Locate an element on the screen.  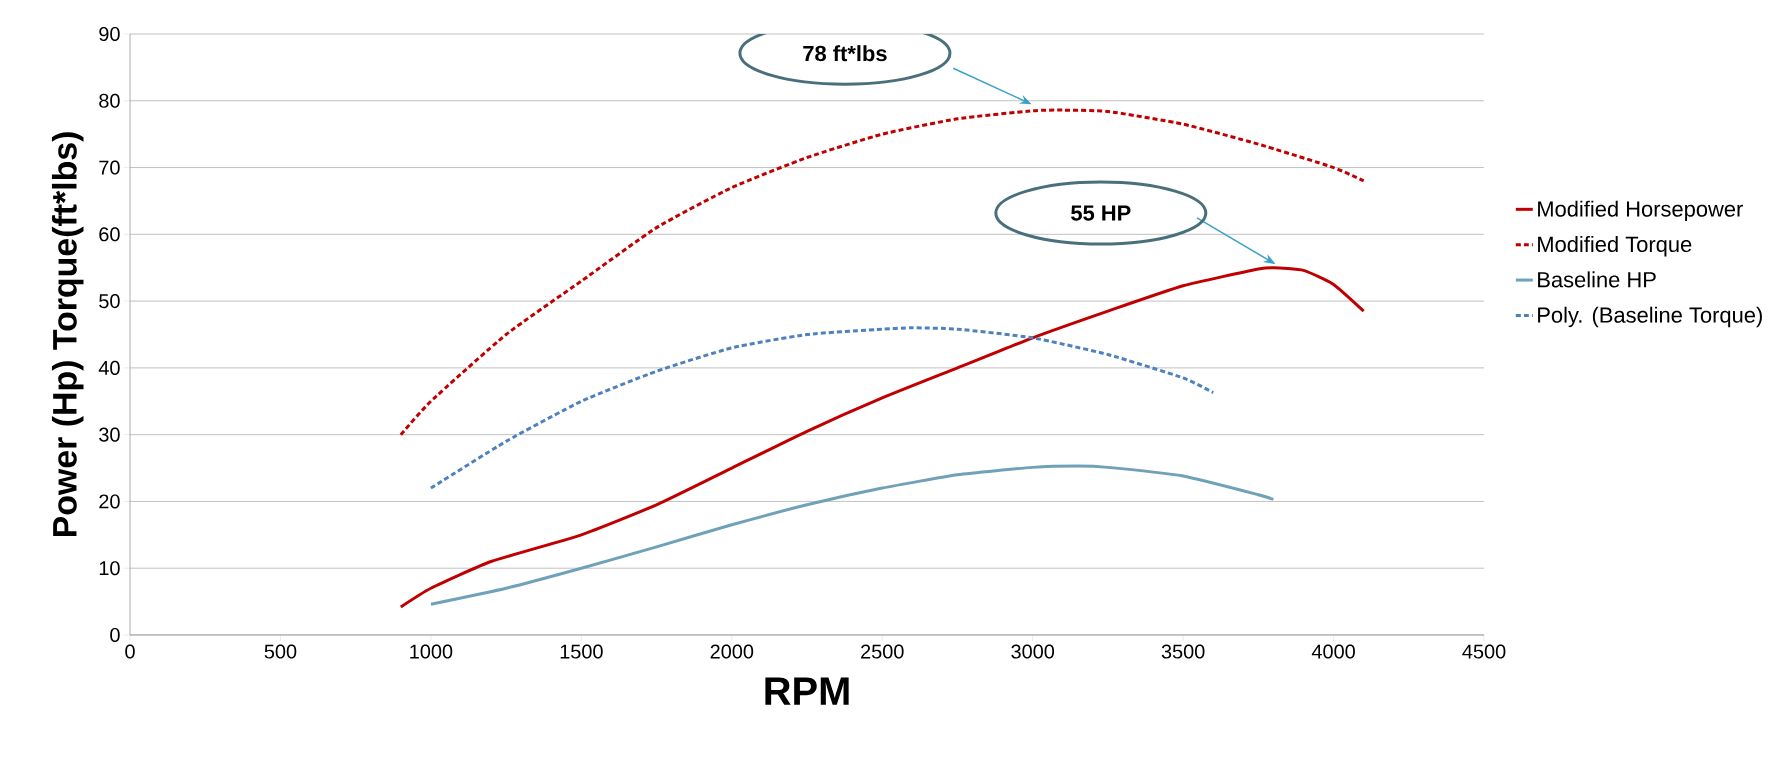
x-tick-label: 2000 is located at coordinates (732, 651).